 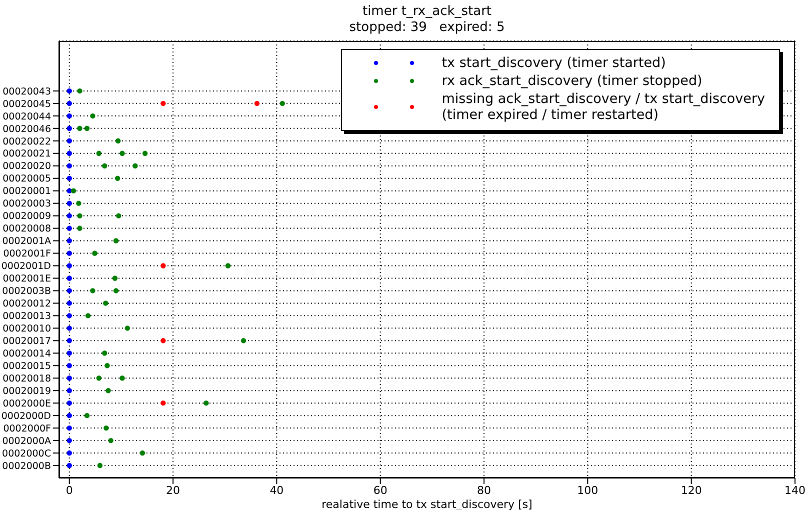 What do you see at coordinates (587, 490) in the screenshot?
I see `x-tick-label: 100` at bounding box center [587, 490].